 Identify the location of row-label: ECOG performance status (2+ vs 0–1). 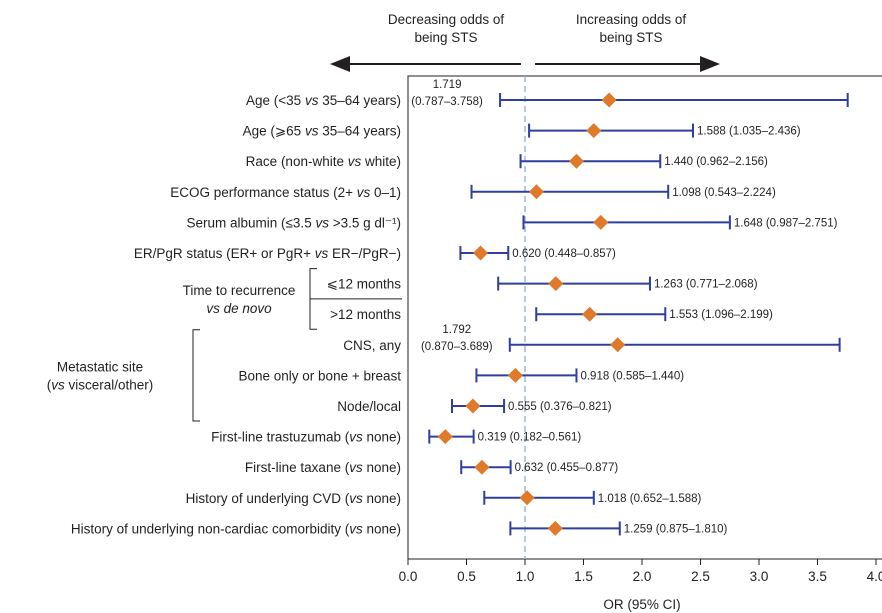
(285, 192).